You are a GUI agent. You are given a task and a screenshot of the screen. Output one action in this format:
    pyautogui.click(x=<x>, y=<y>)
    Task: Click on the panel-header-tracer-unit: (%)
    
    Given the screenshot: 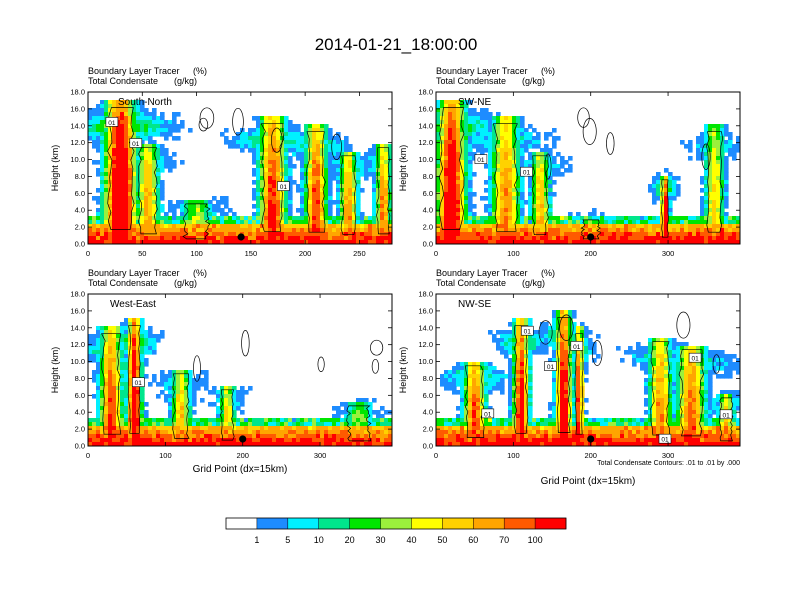 What is the action you would take?
    pyautogui.click(x=200, y=273)
    